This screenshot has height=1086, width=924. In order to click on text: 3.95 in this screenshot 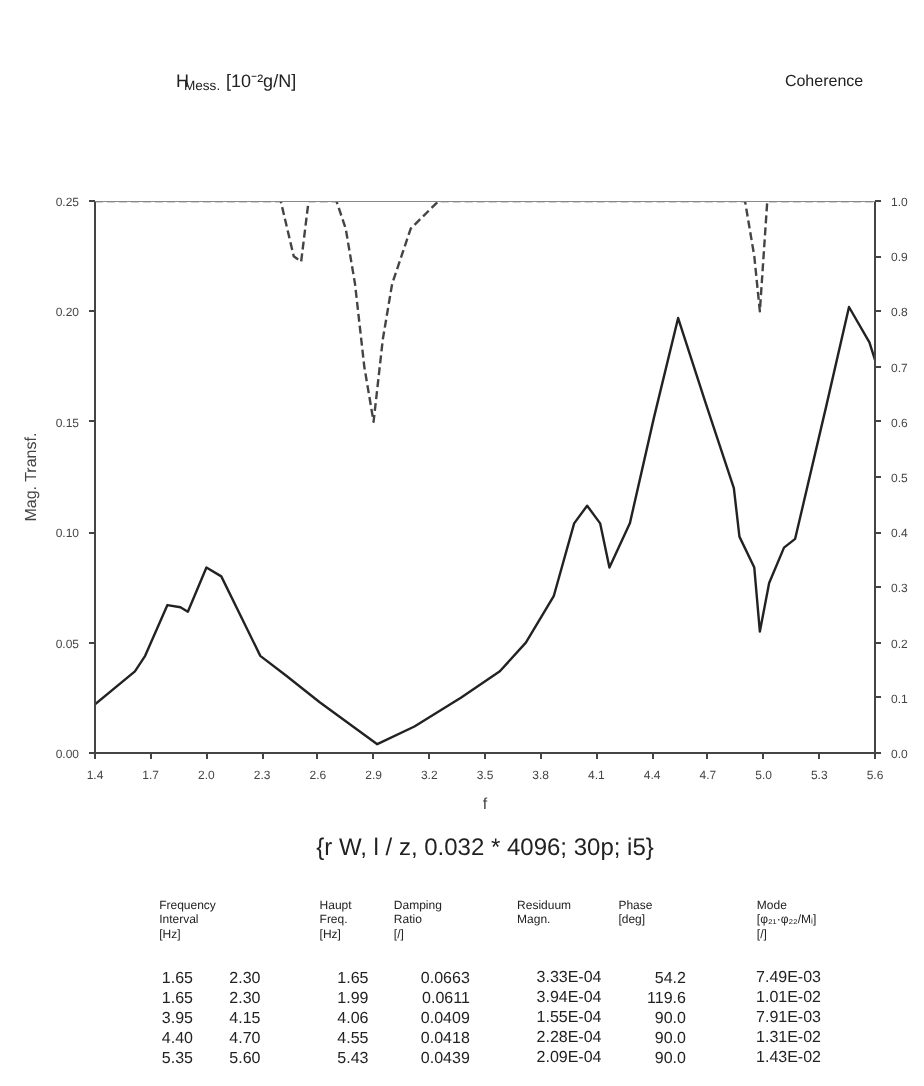, I will do `click(178, 1018)`.